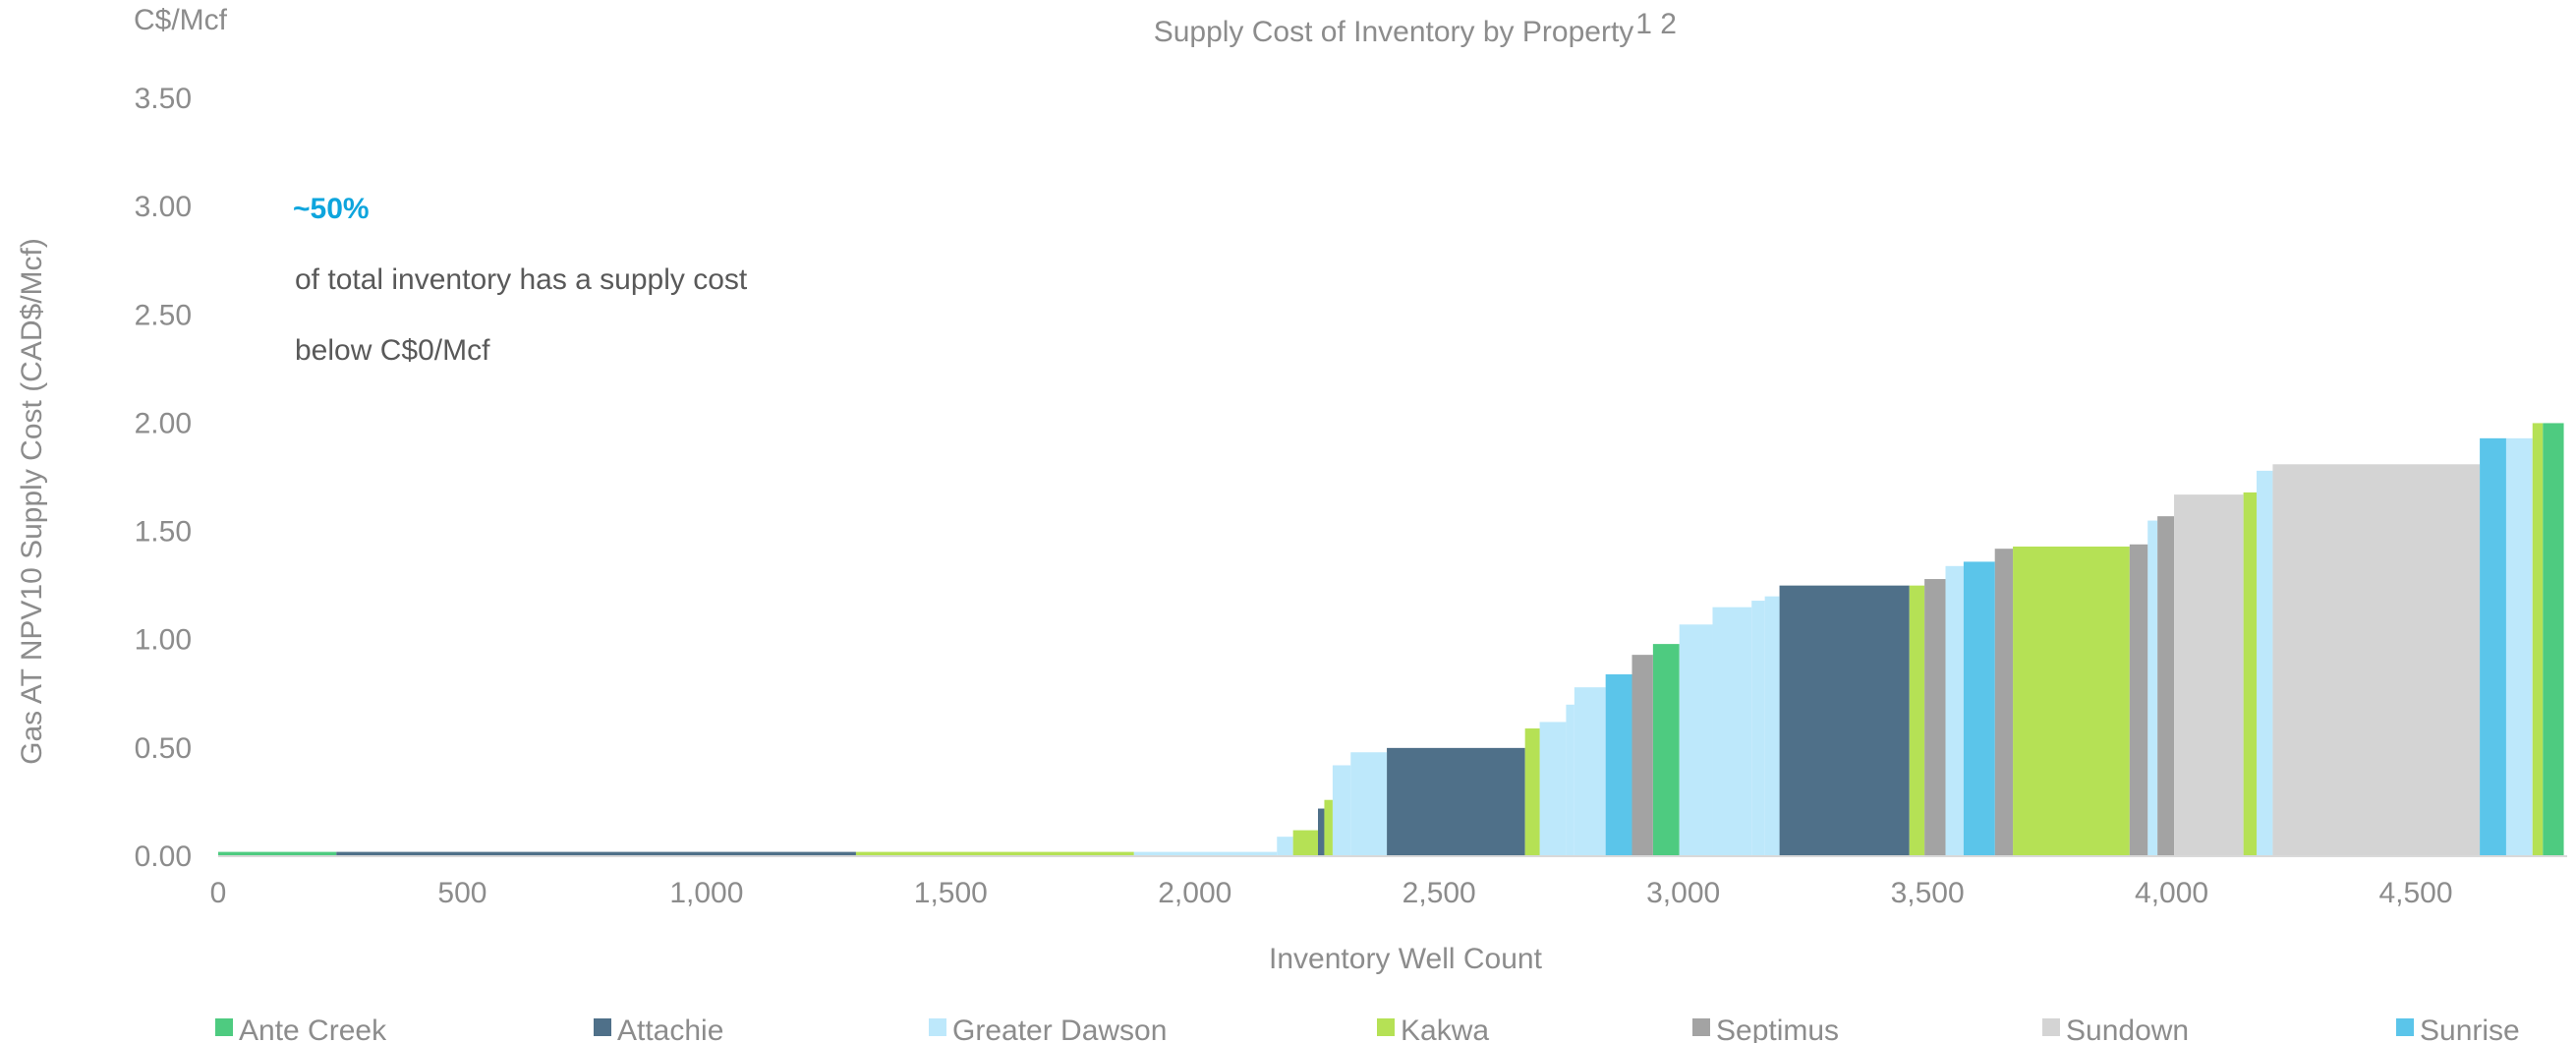 The height and width of the screenshot is (1043, 2576). I want to click on legend-label: Greater Dawson, so click(1060, 1028).